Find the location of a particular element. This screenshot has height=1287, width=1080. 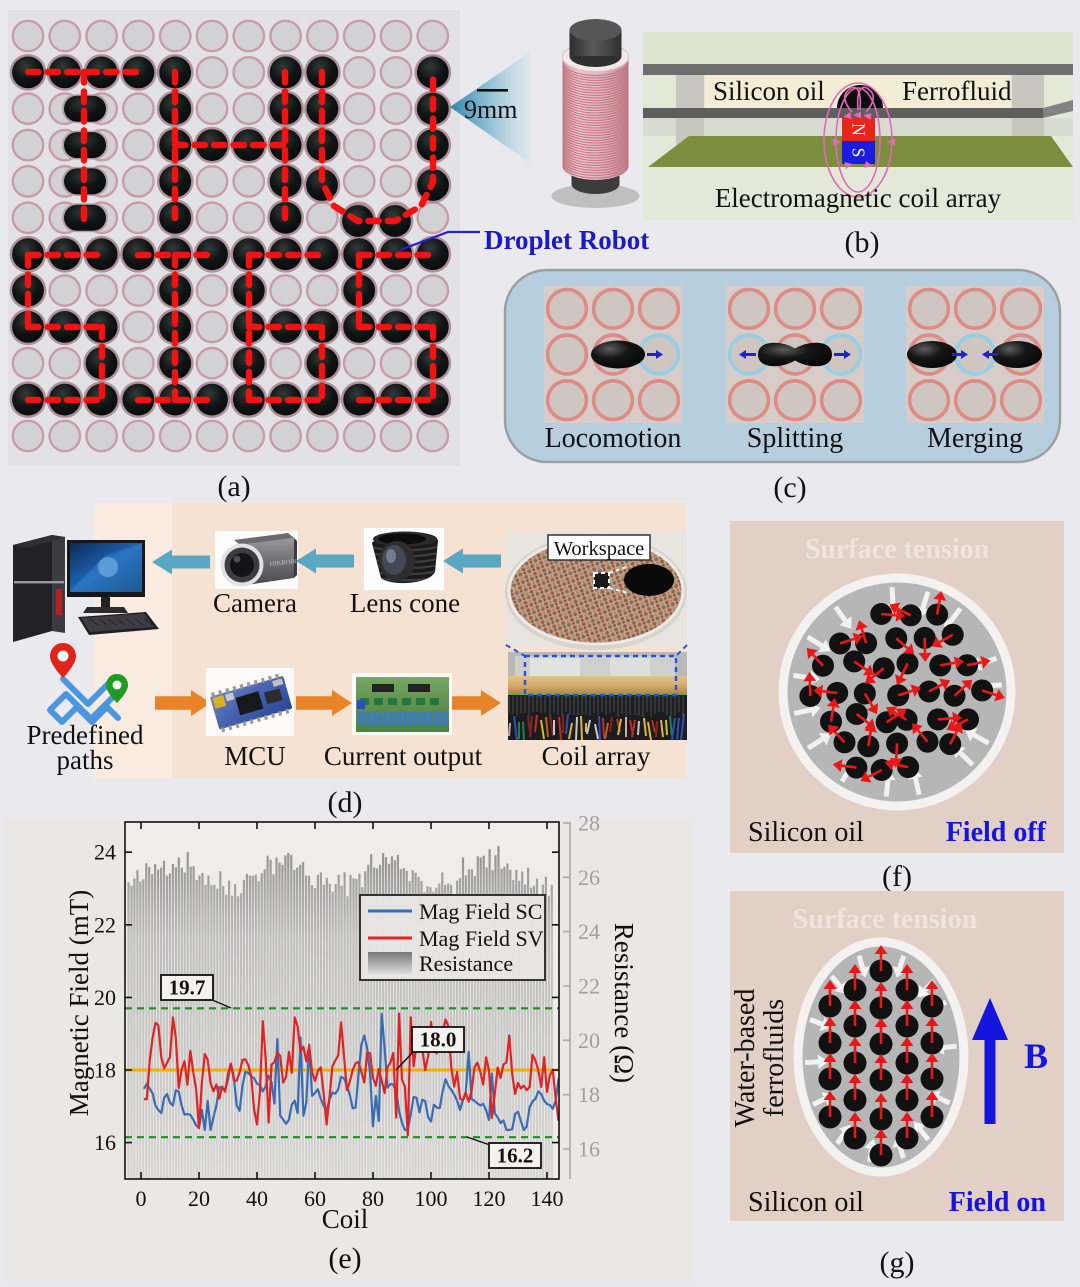

svg-text: Magnetic Field (mT) is located at coordinates (79, 1003).